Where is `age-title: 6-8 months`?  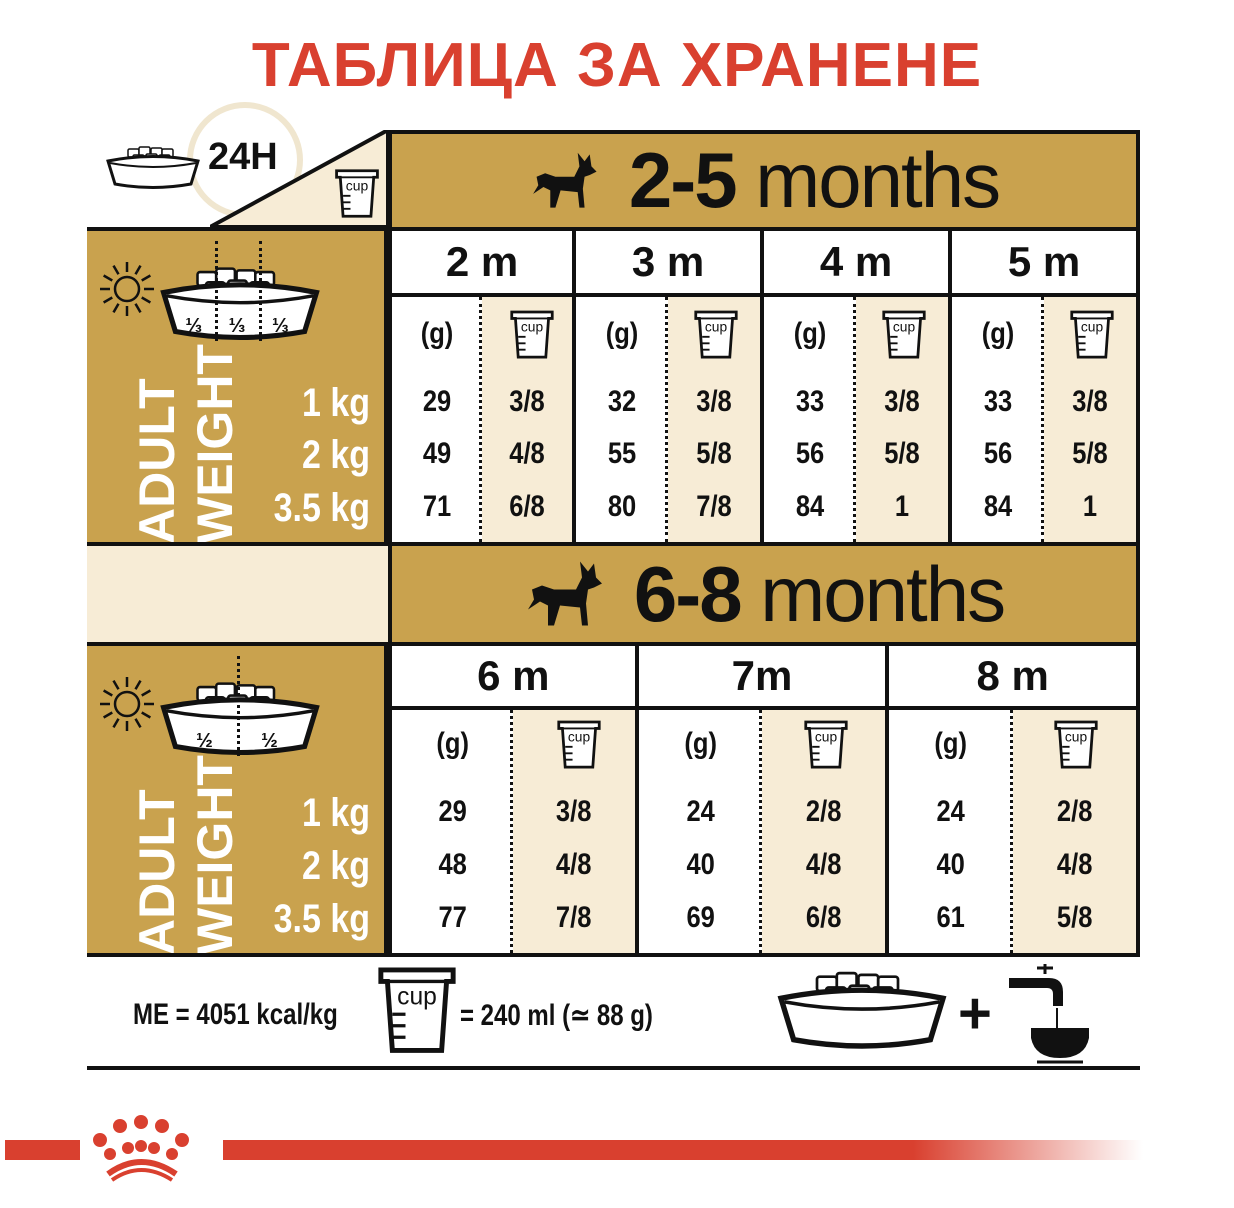
age-title: 6-8 months is located at coordinates (765, 594).